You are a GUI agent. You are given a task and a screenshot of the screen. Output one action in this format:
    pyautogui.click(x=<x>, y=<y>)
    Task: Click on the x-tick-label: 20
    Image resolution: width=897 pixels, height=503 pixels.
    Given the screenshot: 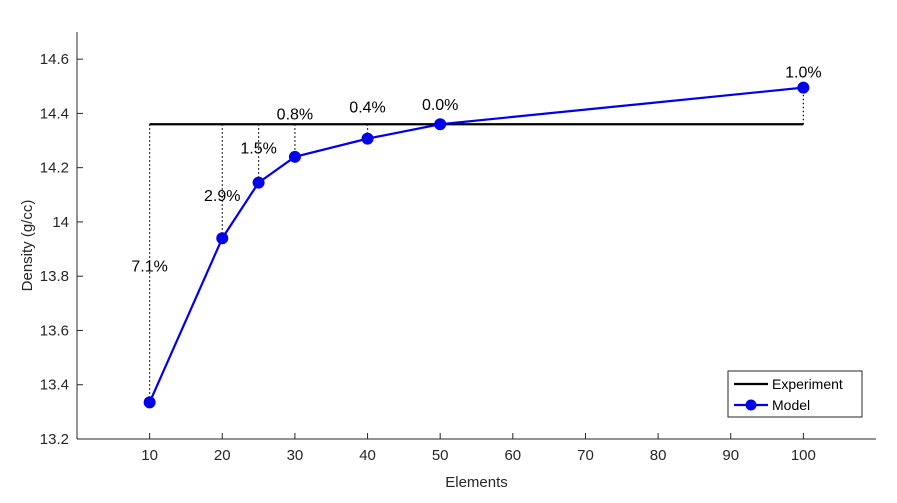 What is the action you would take?
    pyautogui.click(x=222, y=455)
    